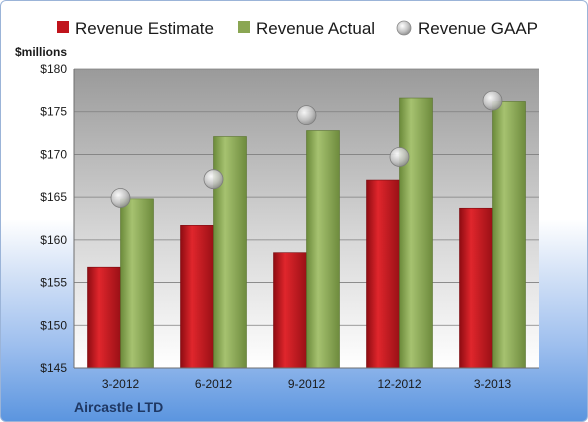 The width and height of the screenshot is (588, 422). Describe the element at coordinates (307, 384) in the screenshot. I see `x-tick-label: 9-2012` at that location.